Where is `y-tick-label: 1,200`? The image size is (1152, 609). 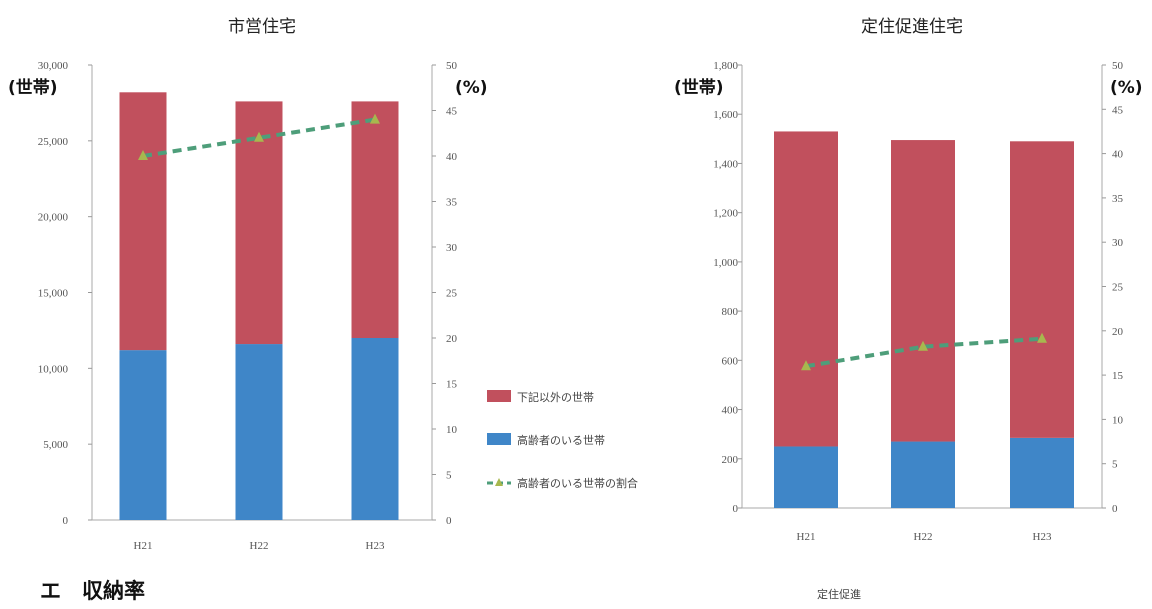
y-tick-label: 1,200 is located at coordinates (725, 214).